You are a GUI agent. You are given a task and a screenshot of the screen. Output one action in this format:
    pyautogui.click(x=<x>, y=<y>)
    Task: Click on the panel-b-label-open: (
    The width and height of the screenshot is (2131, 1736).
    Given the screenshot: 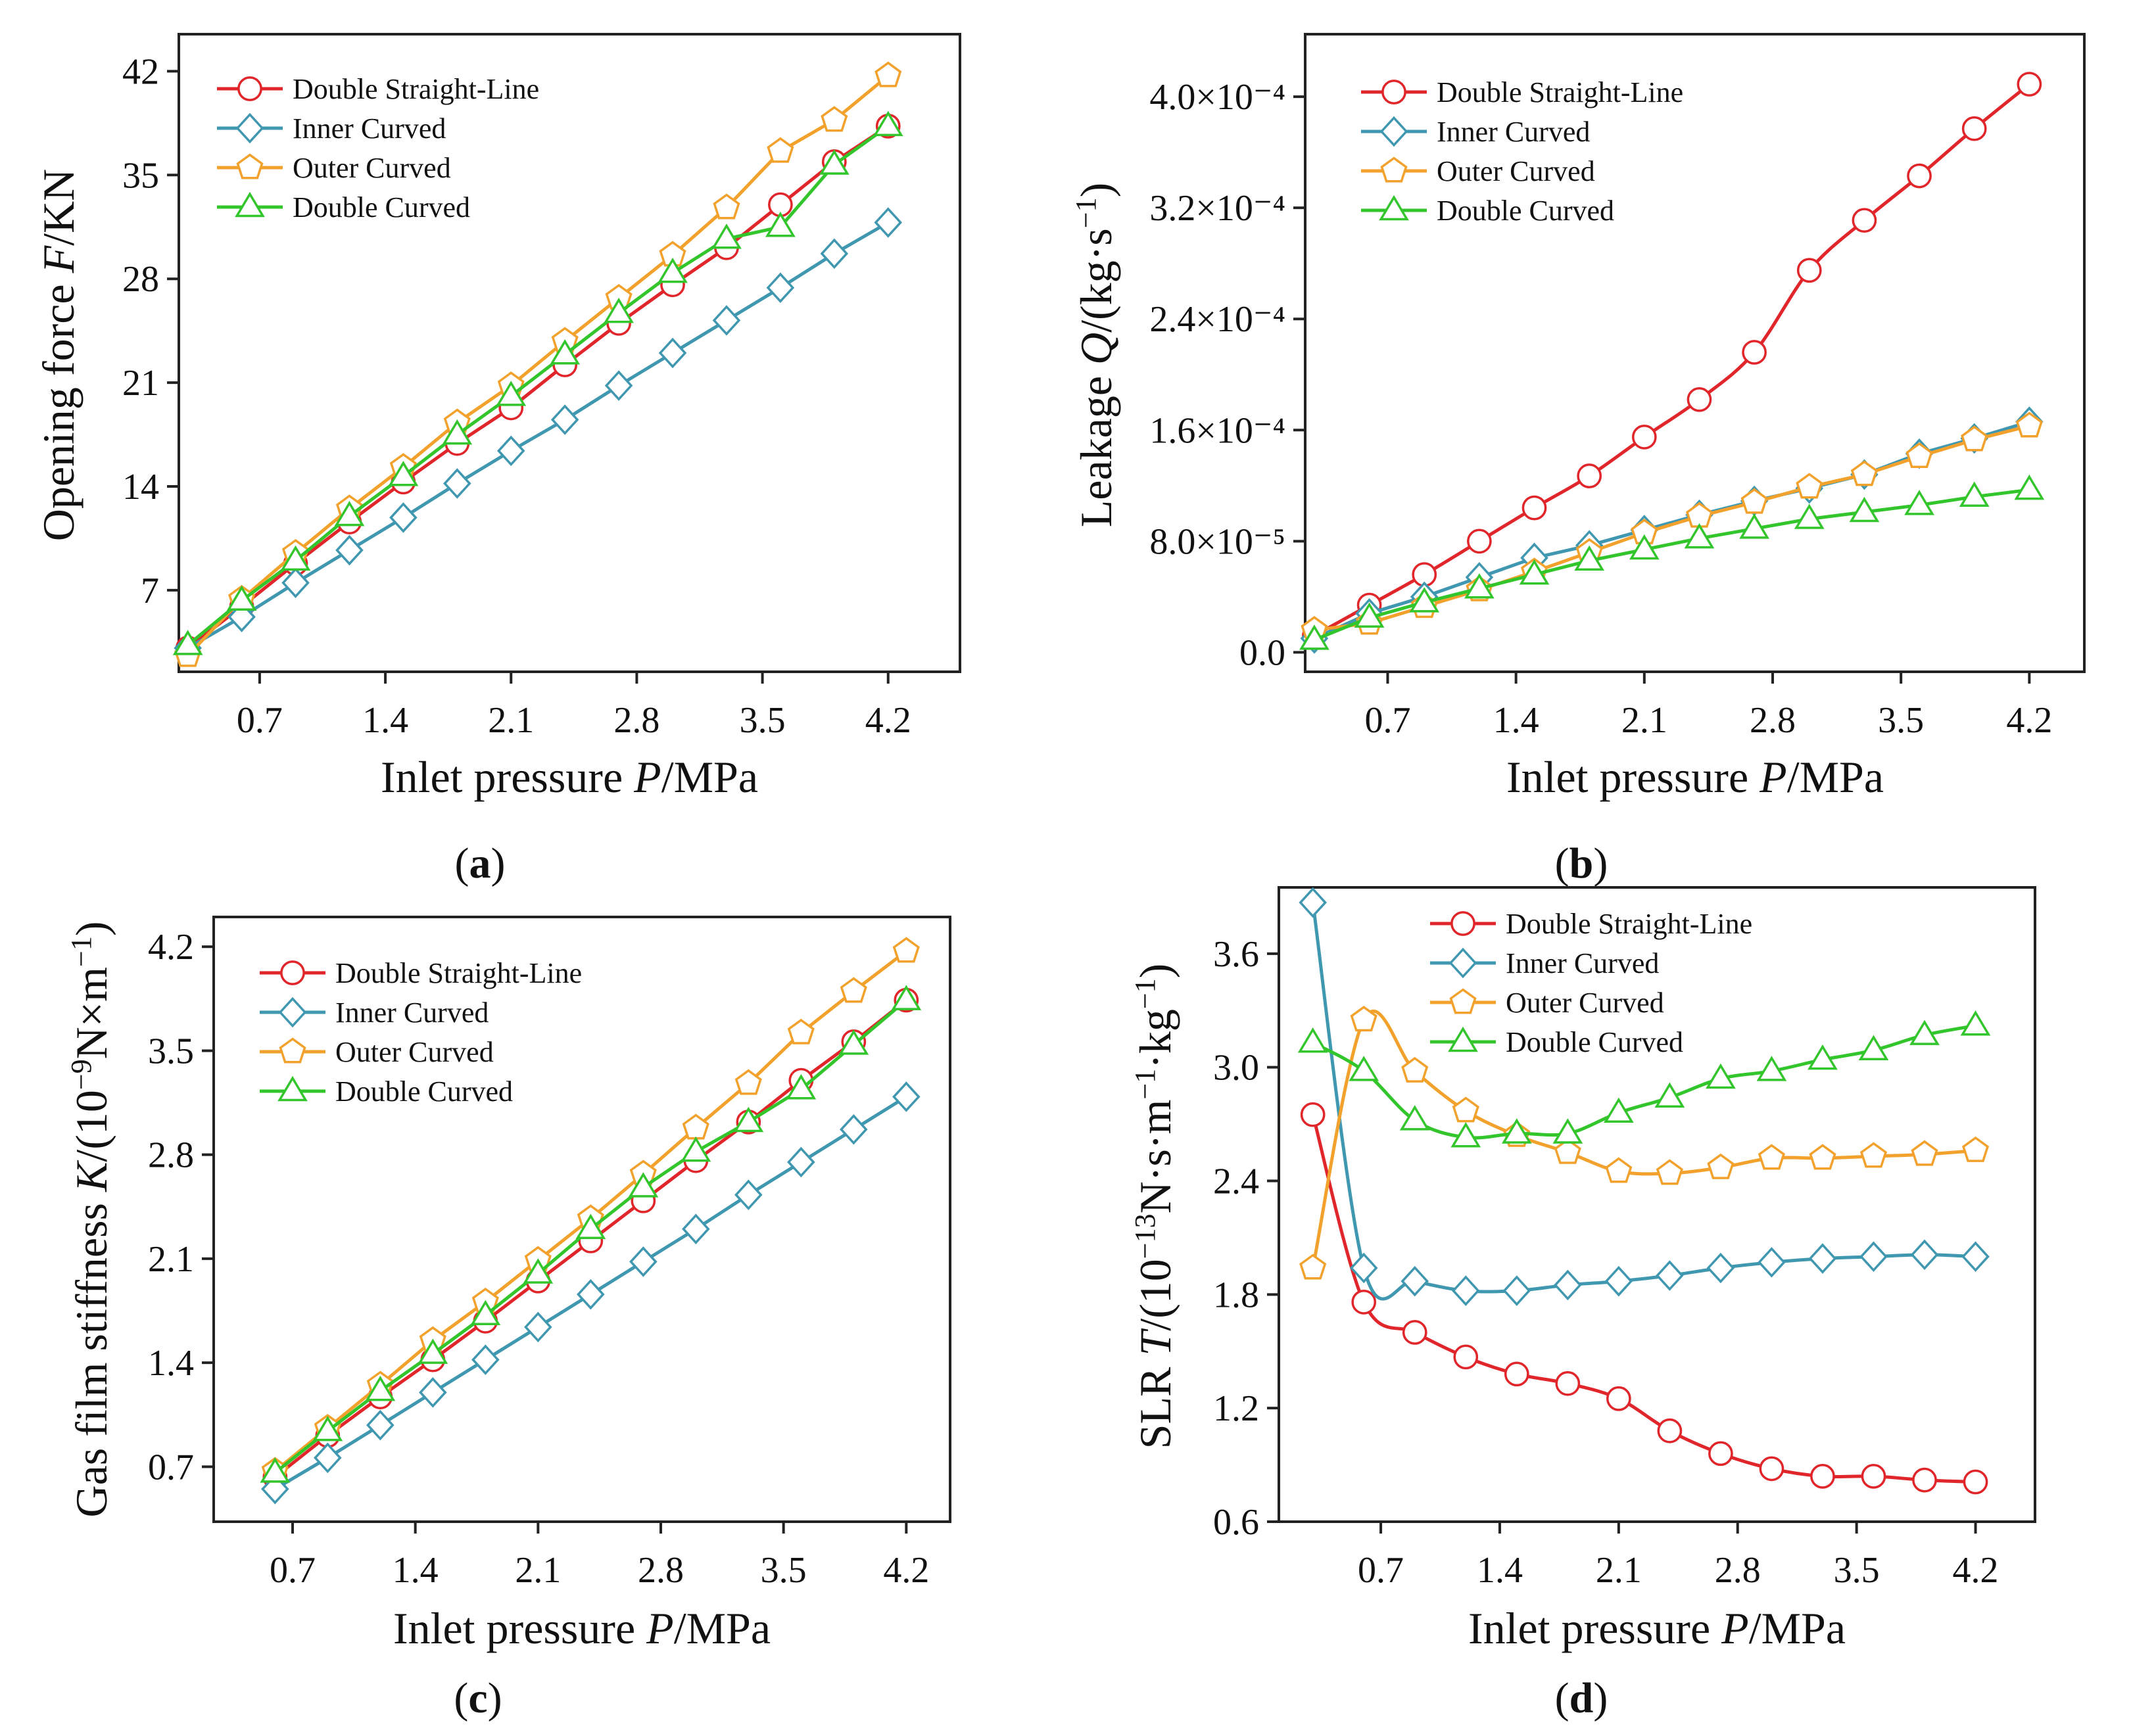 What is the action you would take?
    pyautogui.click(x=1562, y=863)
    